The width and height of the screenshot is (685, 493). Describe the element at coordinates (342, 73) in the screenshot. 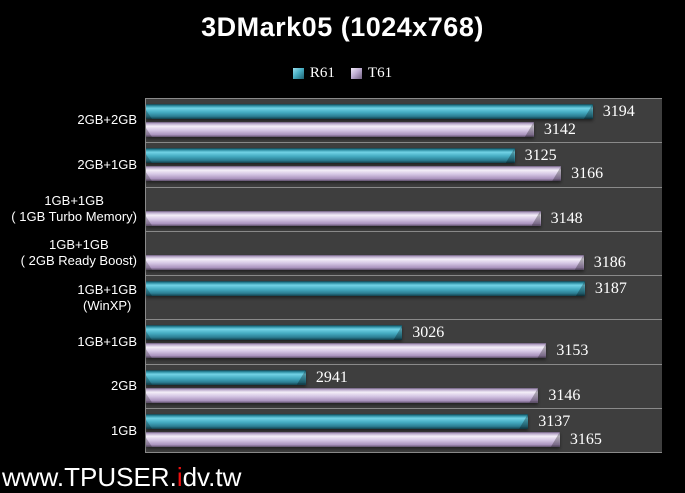

I see `legend: R61 T61` at that location.